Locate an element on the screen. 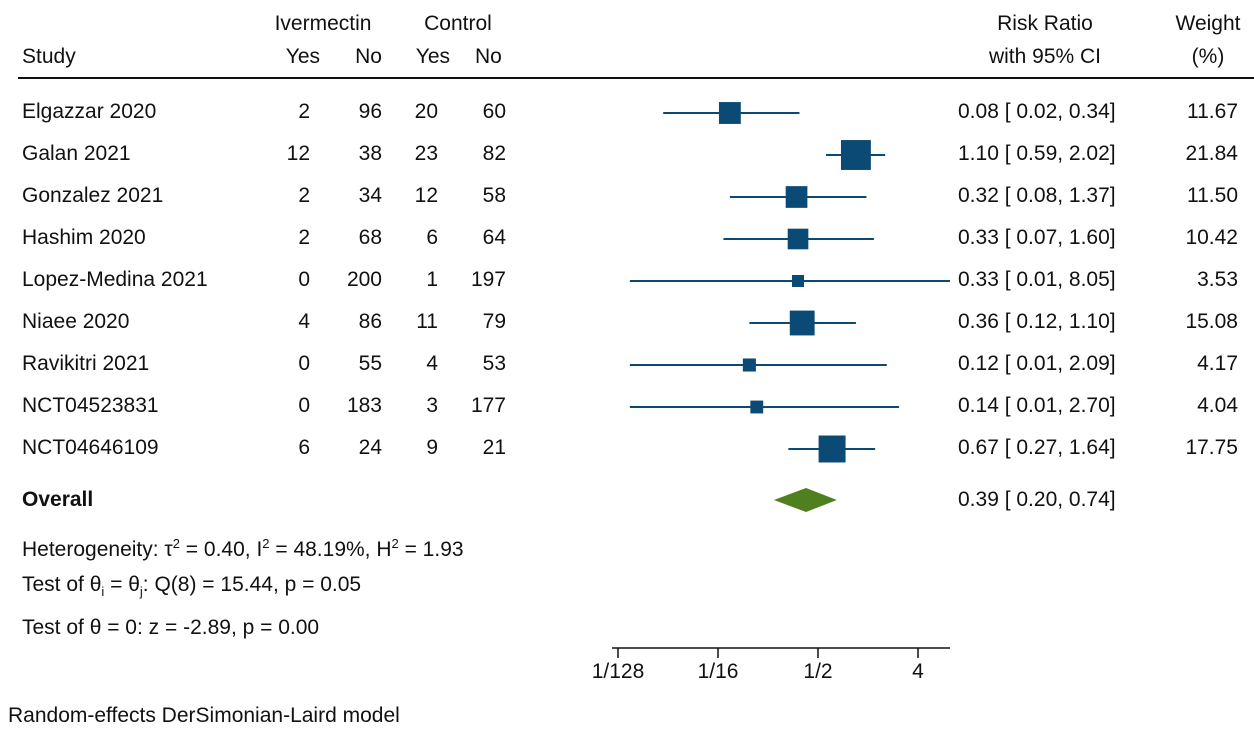  study-column-header: Study is located at coordinates (49, 56).